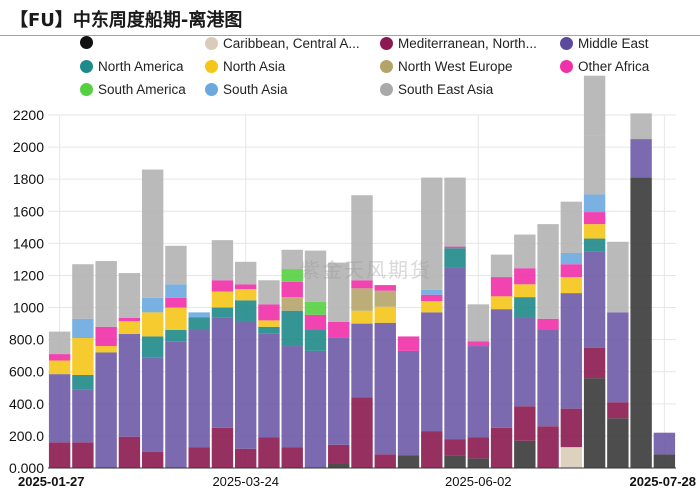 Image resolution: width=700 pixels, height=490 pixels. I want to click on y-tick-label: 400.0, so click(26, 404).